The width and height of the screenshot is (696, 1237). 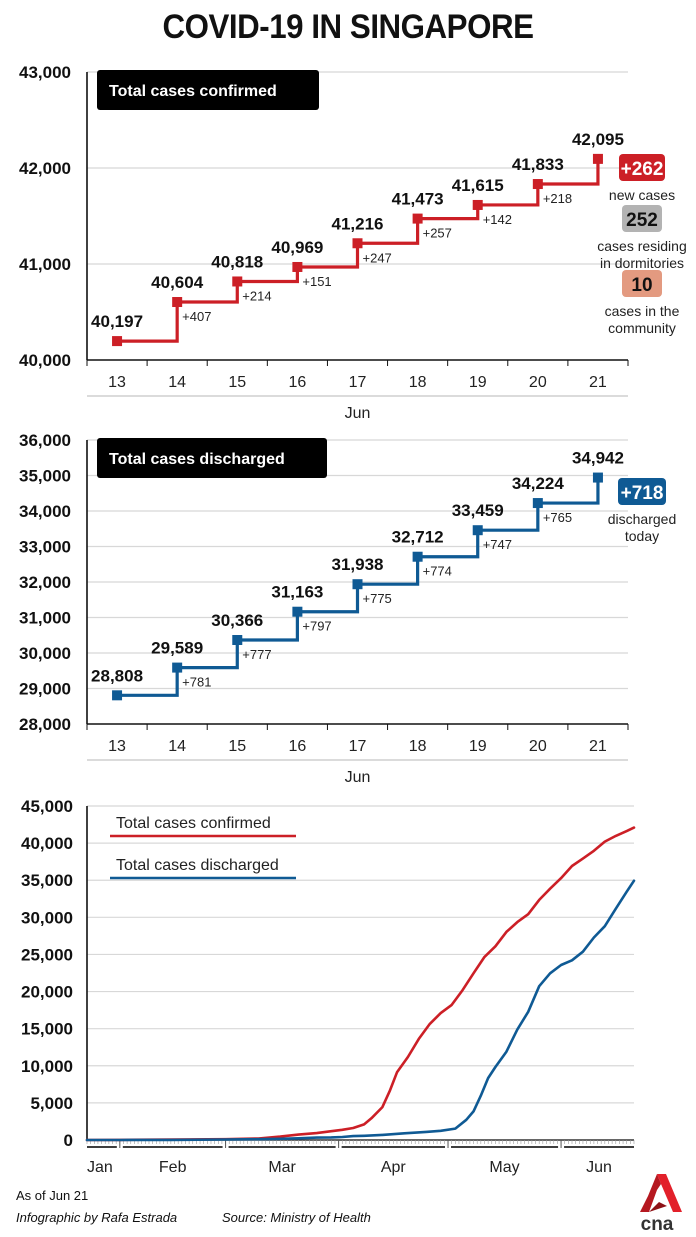 I want to click on increment-label: +247, so click(x=377, y=257).